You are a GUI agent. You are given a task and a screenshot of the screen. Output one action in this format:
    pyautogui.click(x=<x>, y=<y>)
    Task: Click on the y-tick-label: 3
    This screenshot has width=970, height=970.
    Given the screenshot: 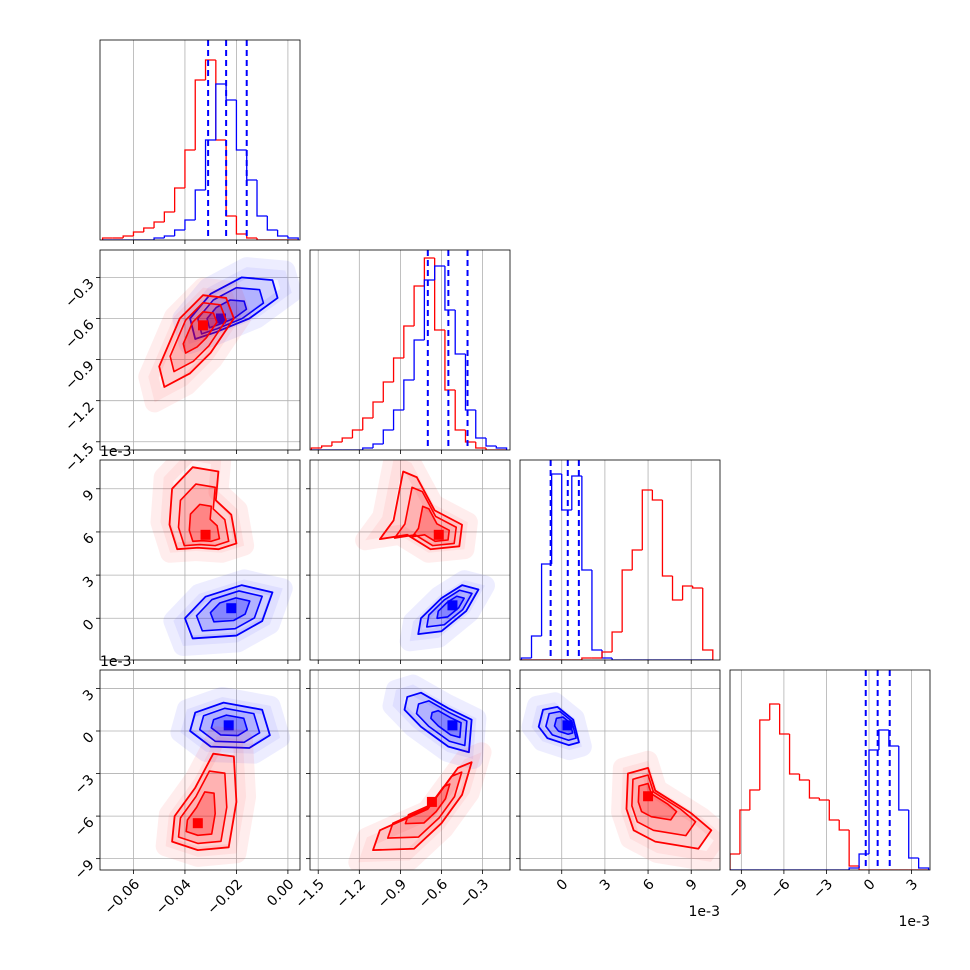 What is the action you would take?
    pyautogui.click(x=89, y=696)
    